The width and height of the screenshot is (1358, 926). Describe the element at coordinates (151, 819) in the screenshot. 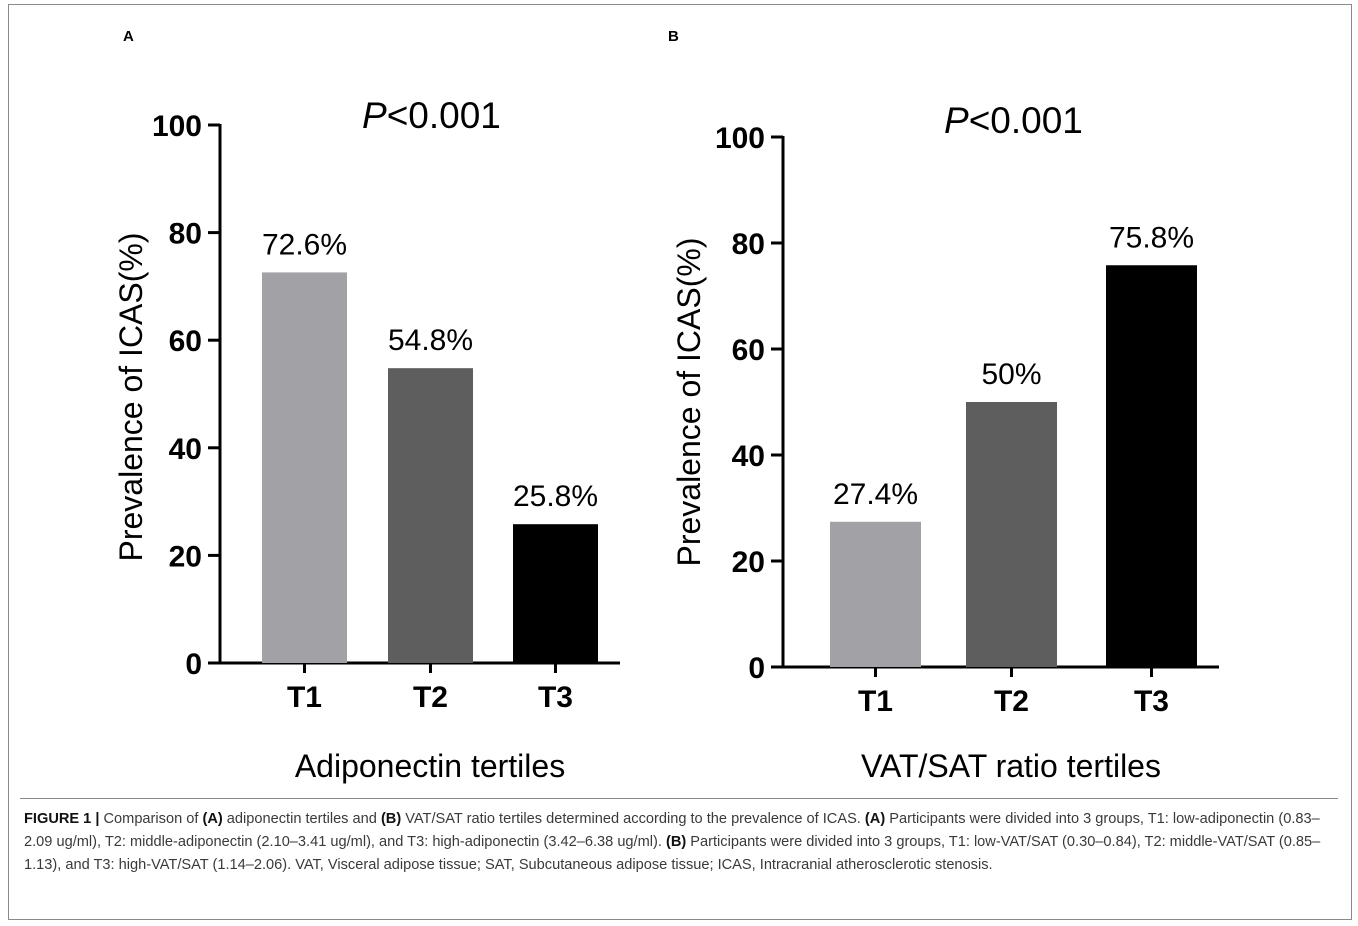

I see `caption-text-1: Comparison of` at that location.